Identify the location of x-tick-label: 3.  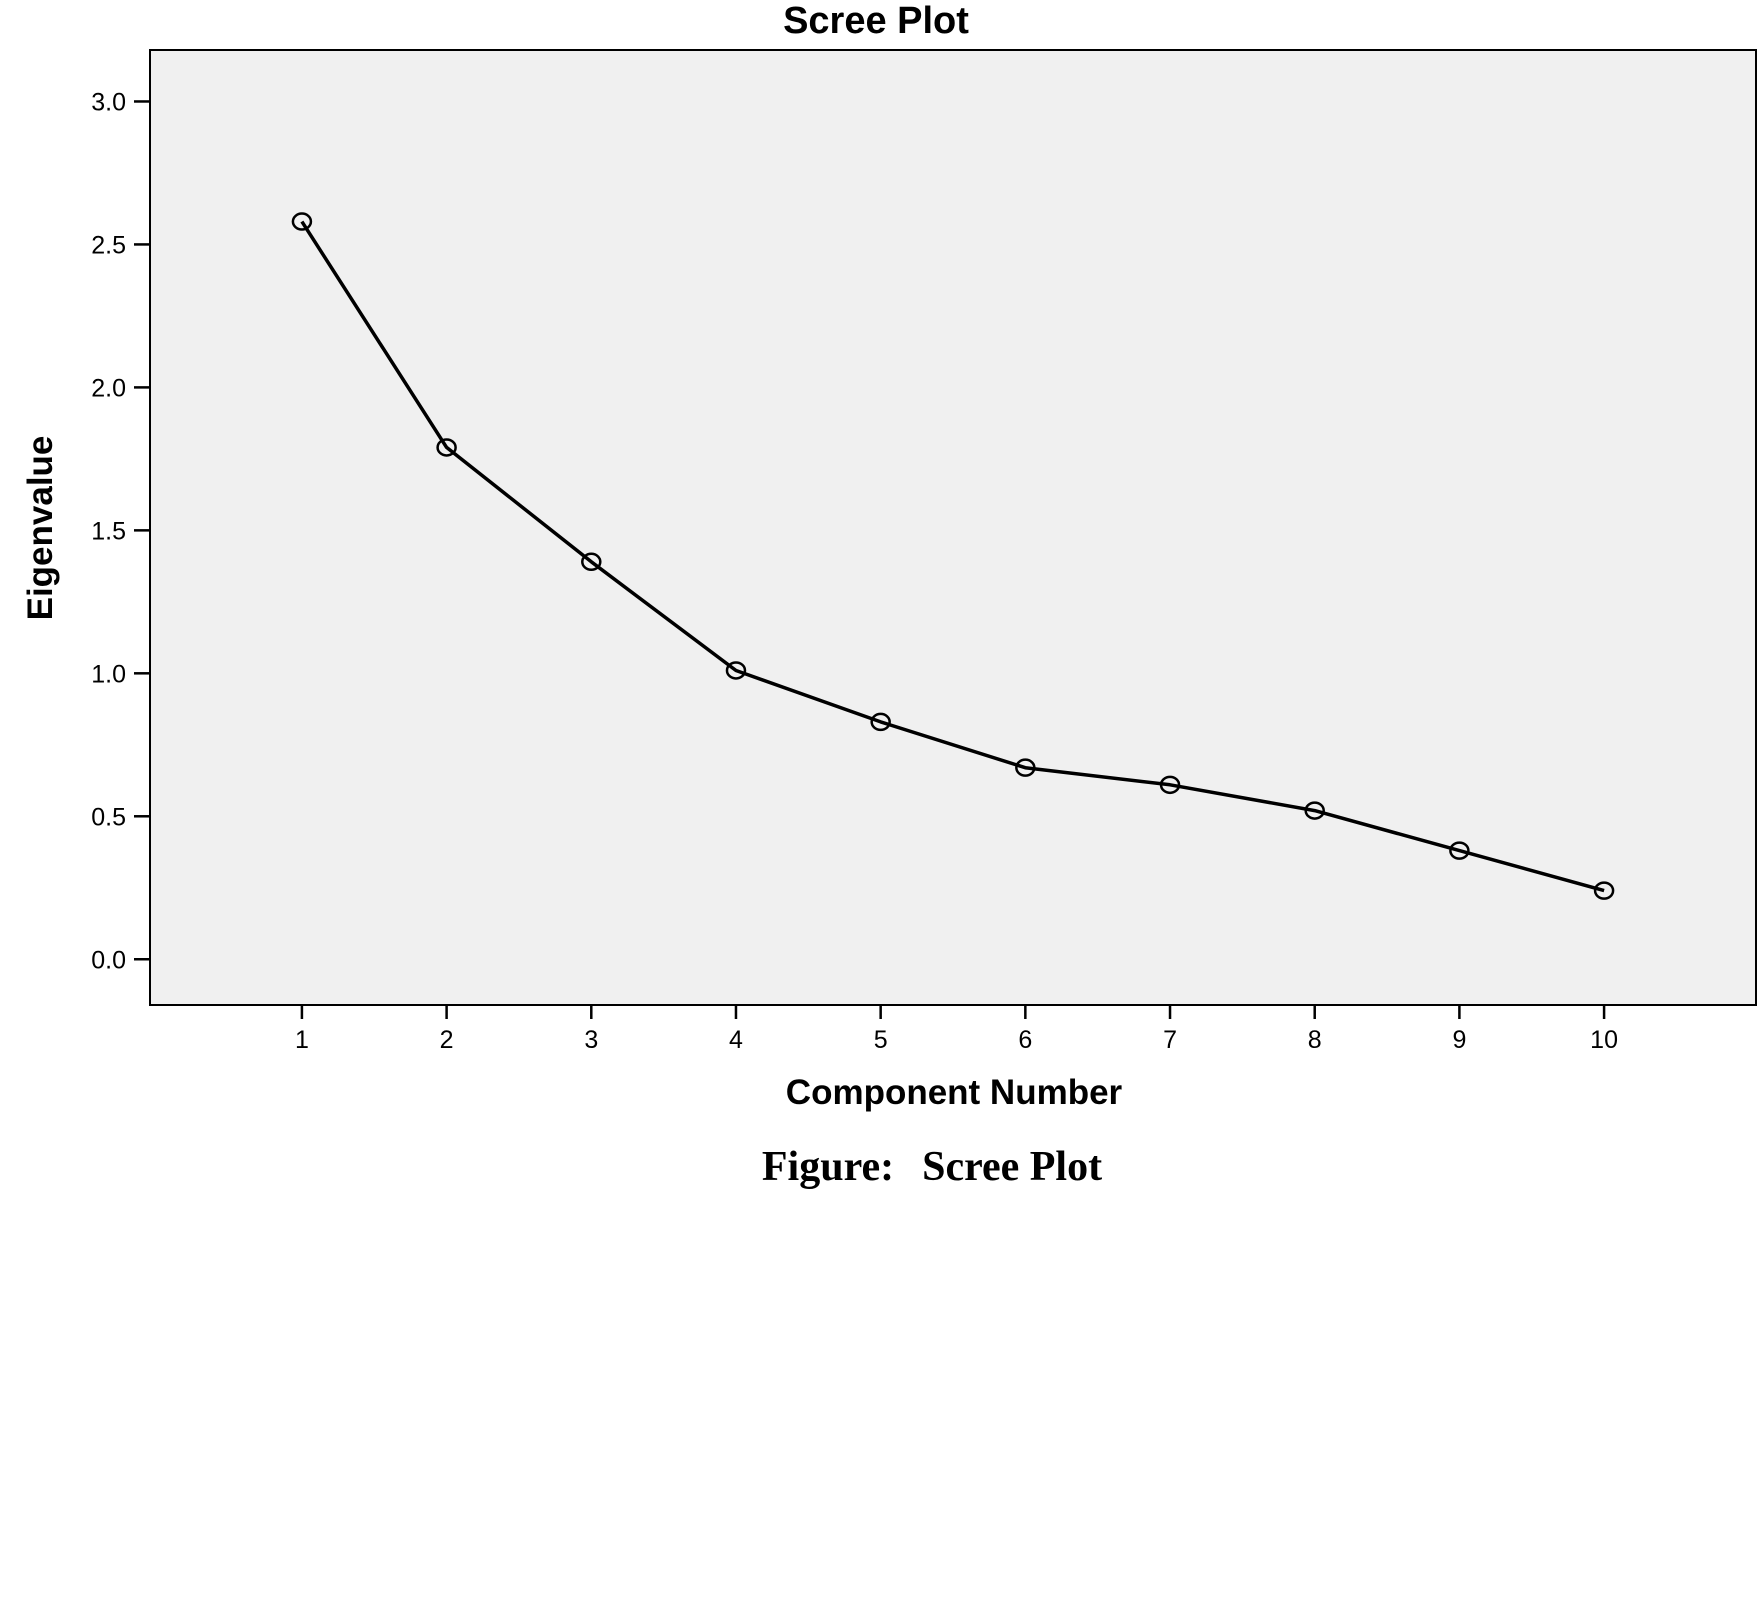
(591, 1040).